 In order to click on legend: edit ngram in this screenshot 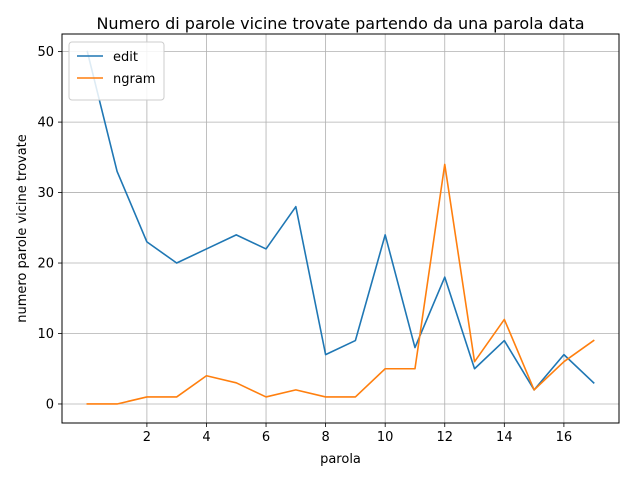, I will do `click(116, 71)`.